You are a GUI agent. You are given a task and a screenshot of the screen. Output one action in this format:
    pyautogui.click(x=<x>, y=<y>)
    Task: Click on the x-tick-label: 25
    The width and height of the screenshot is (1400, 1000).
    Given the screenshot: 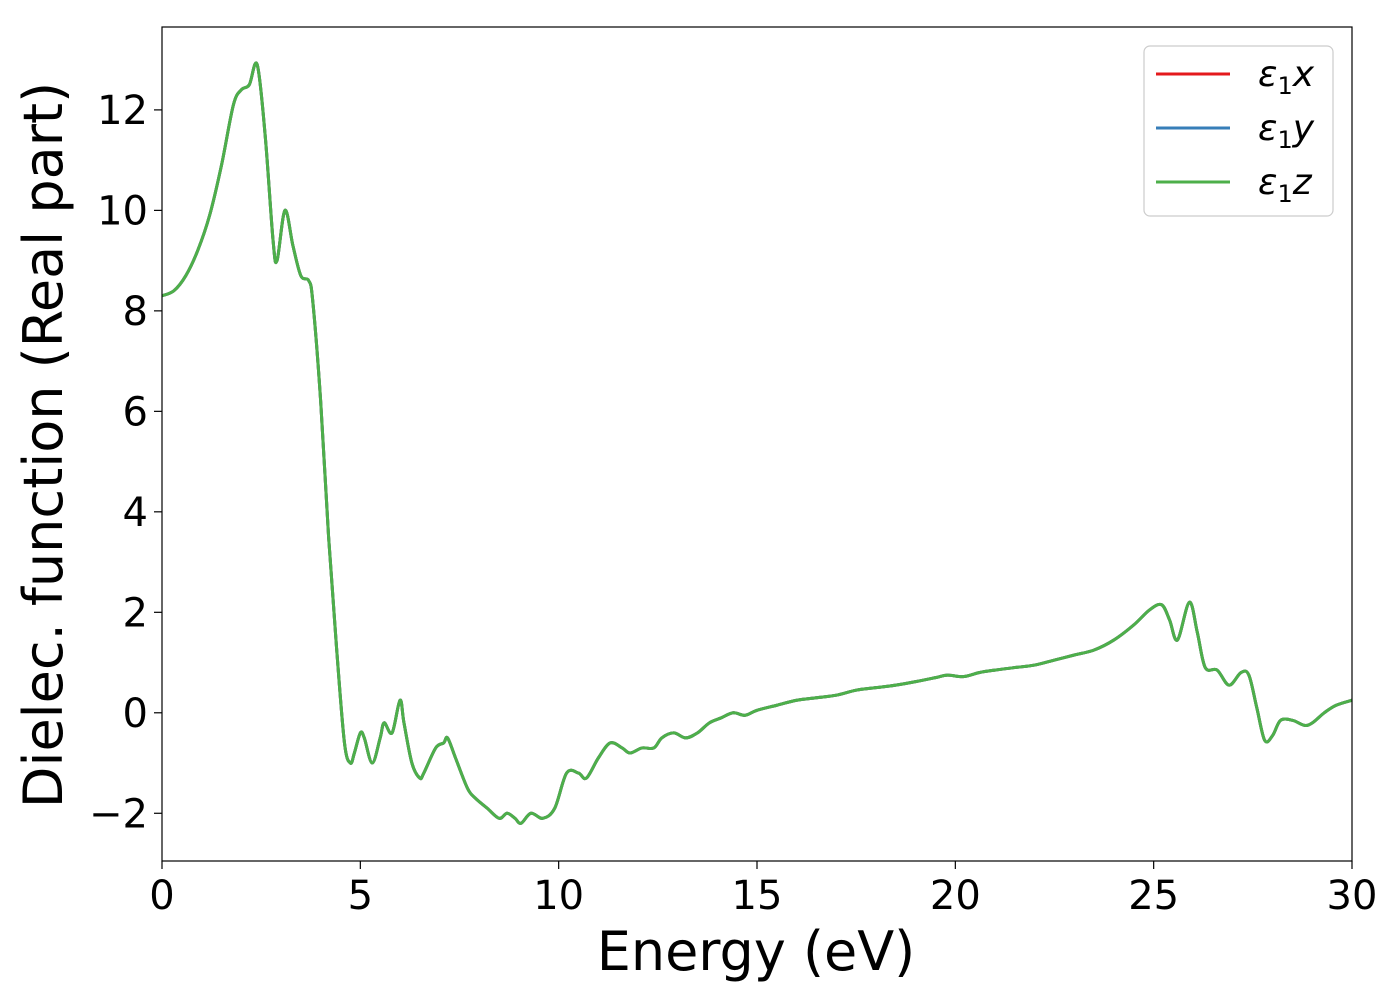 What is the action you would take?
    pyautogui.click(x=1153, y=896)
    